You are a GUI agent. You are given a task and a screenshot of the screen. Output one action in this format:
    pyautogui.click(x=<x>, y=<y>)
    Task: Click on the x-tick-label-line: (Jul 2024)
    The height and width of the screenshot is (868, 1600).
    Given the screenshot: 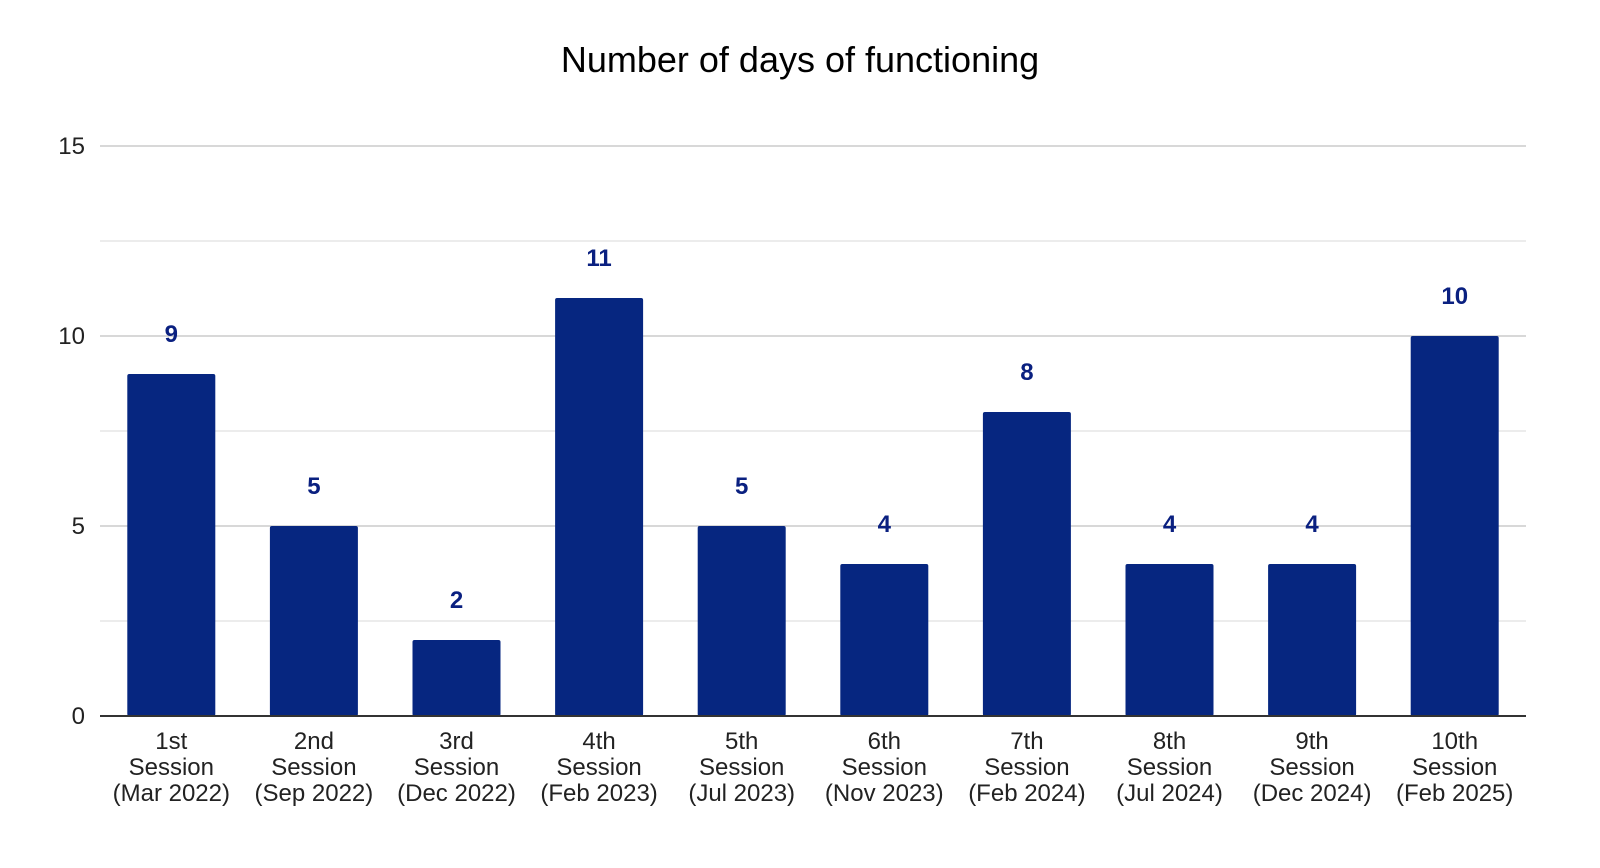 What is the action you would take?
    pyautogui.click(x=1169, y=793)
    